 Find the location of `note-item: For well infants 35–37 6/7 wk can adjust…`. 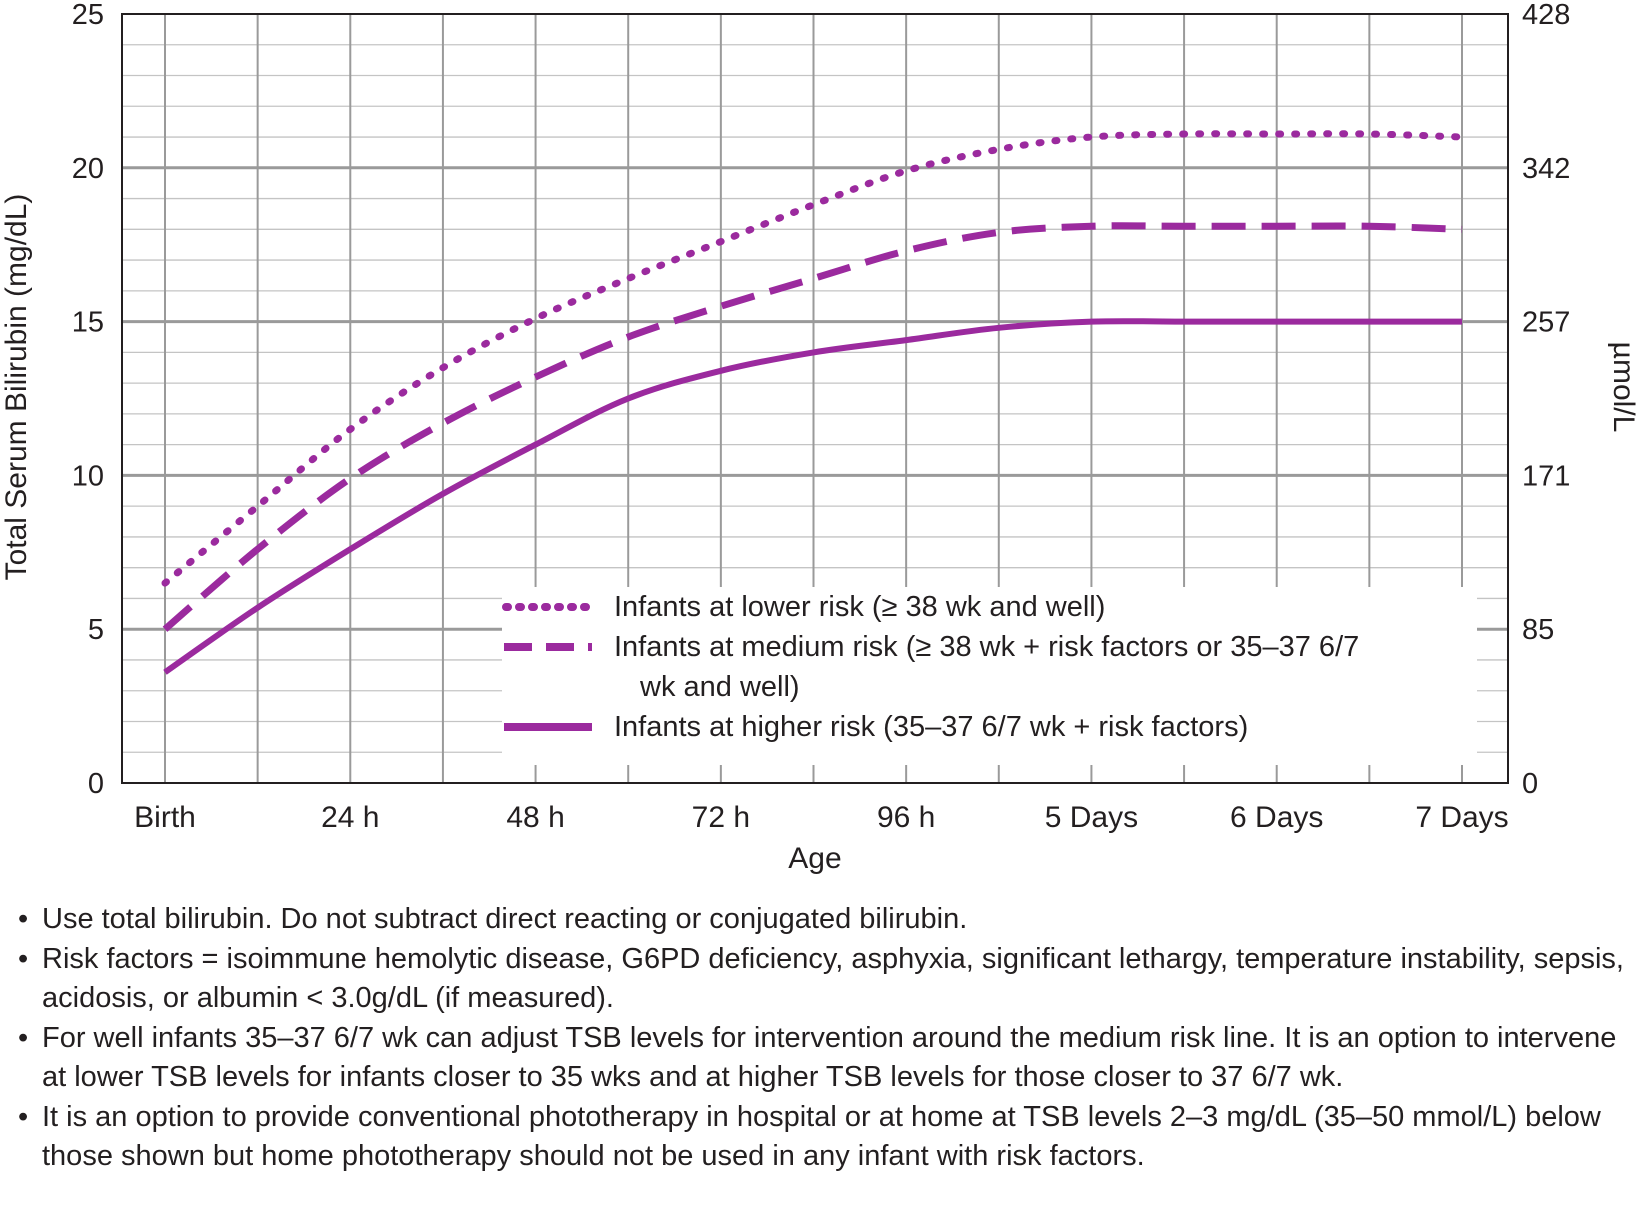

note-item: For well infants 35–37 6/7 wk can adjust… is located at coordinates (823, 1058).